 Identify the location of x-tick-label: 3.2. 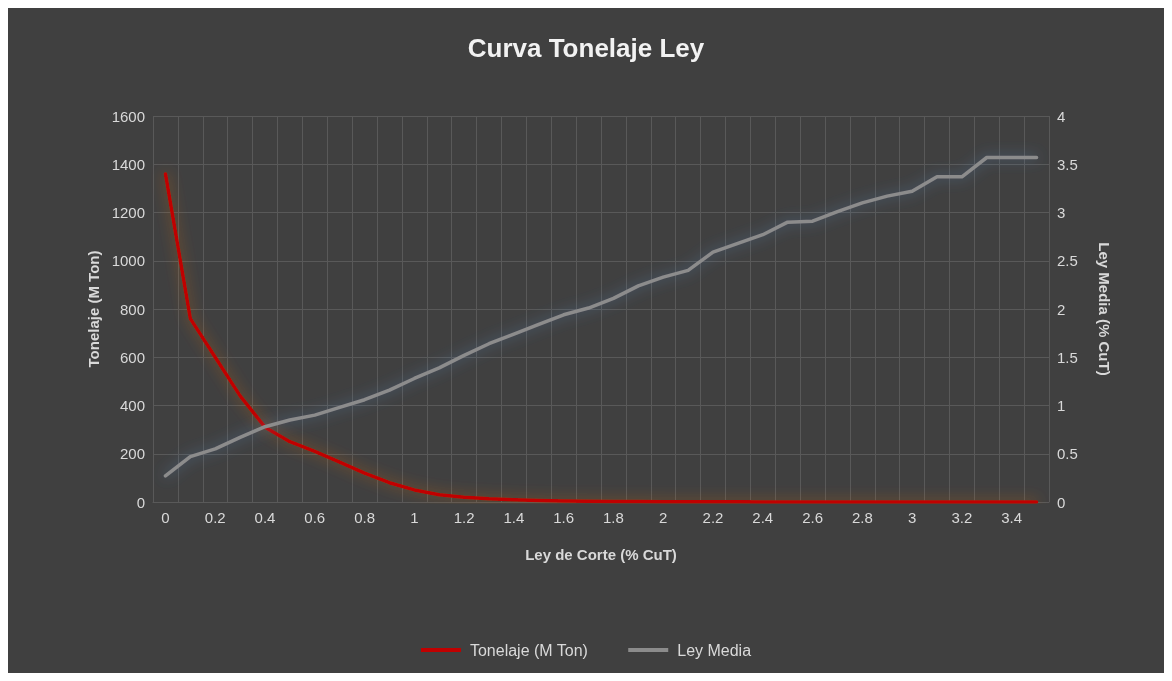
(962, 517).